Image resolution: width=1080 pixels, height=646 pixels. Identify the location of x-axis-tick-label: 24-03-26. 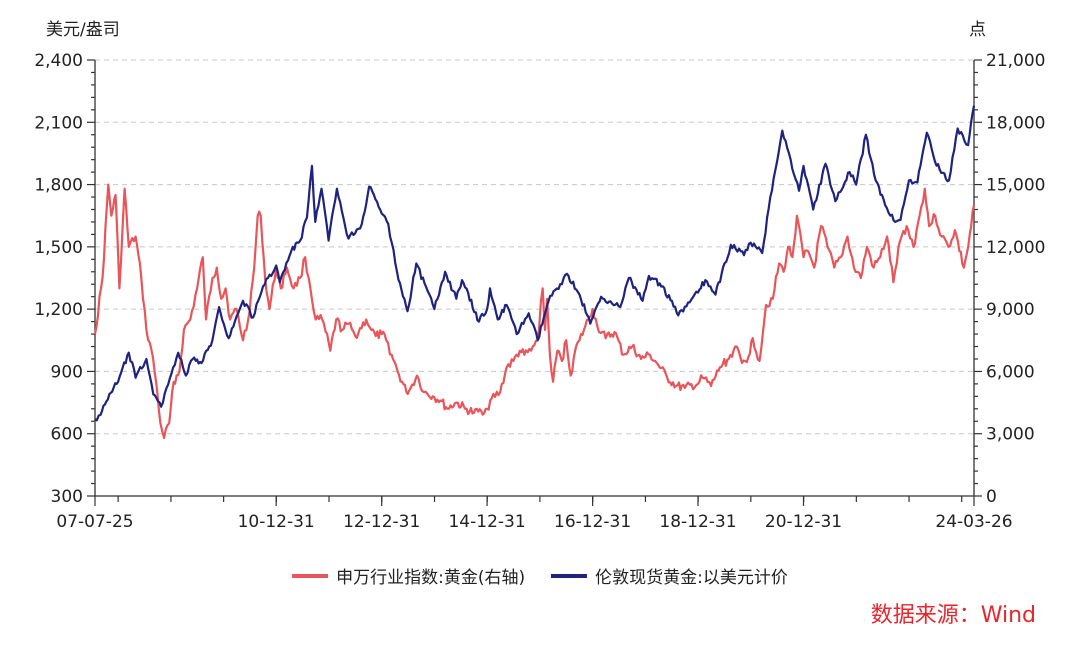
(973, 522).